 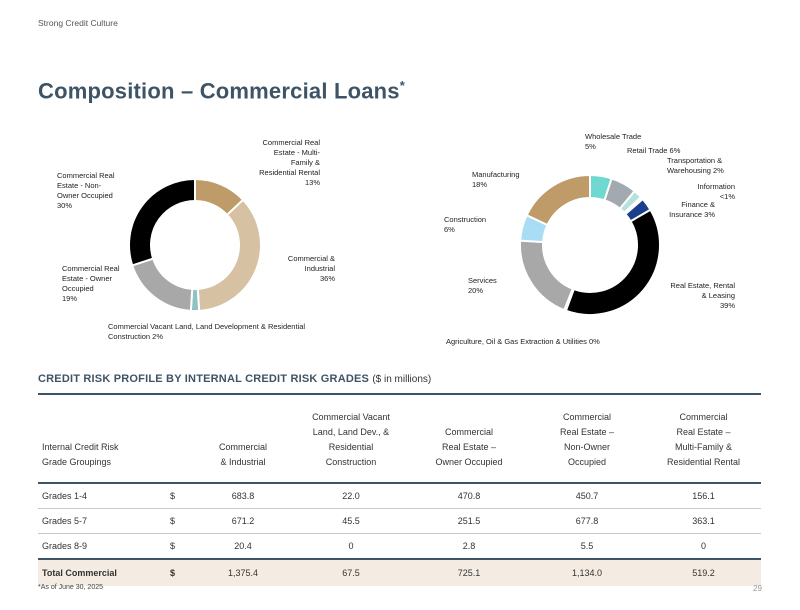 I want to click on cell-ci: 1,375.4, so click(x=243, y=572).